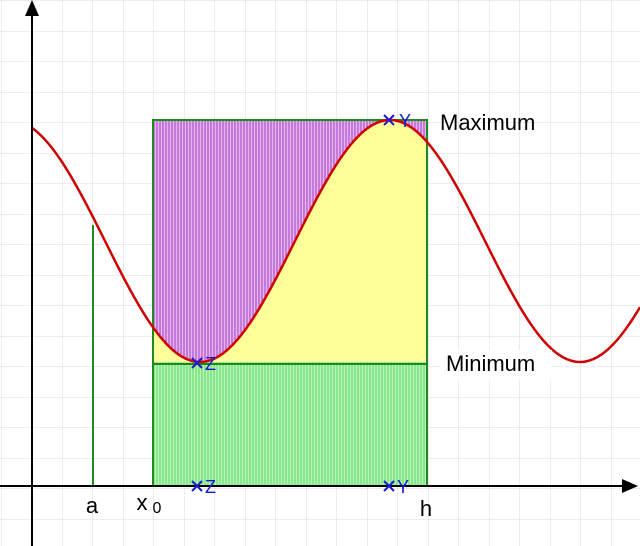 Image resolution: width=640 pixels, height=546 pixels. Describe the element at coordinates (92, 505) in the screenshot. I see `a-label: a` at that location.